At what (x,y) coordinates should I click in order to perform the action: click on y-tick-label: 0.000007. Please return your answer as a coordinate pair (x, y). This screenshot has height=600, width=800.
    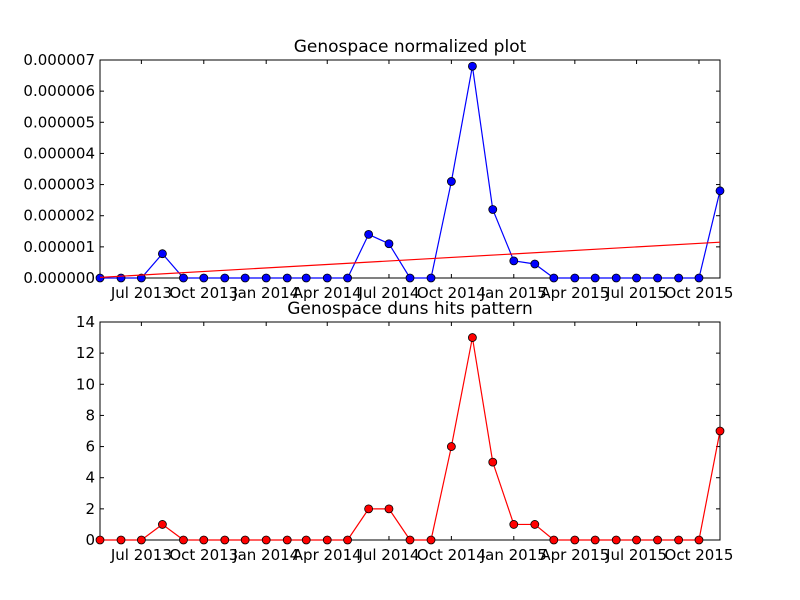
    Looking at the image, I should click on (59, 60).